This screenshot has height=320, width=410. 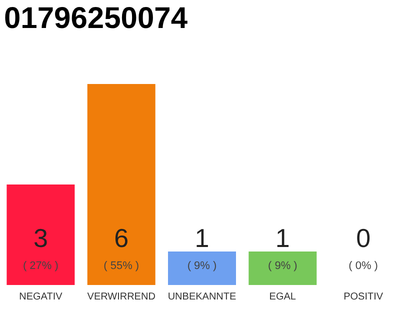 I want to click on data-label: 6, so click(x=121, y=238).